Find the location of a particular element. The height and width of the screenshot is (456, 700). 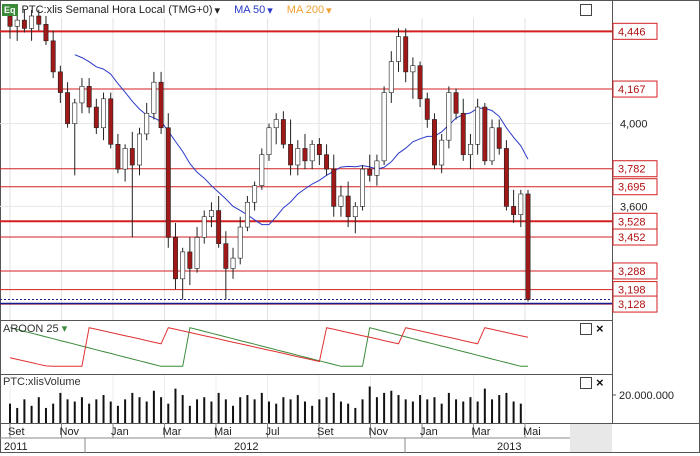

close-volume-panel-icon: × is located at coordinates (600, 382).